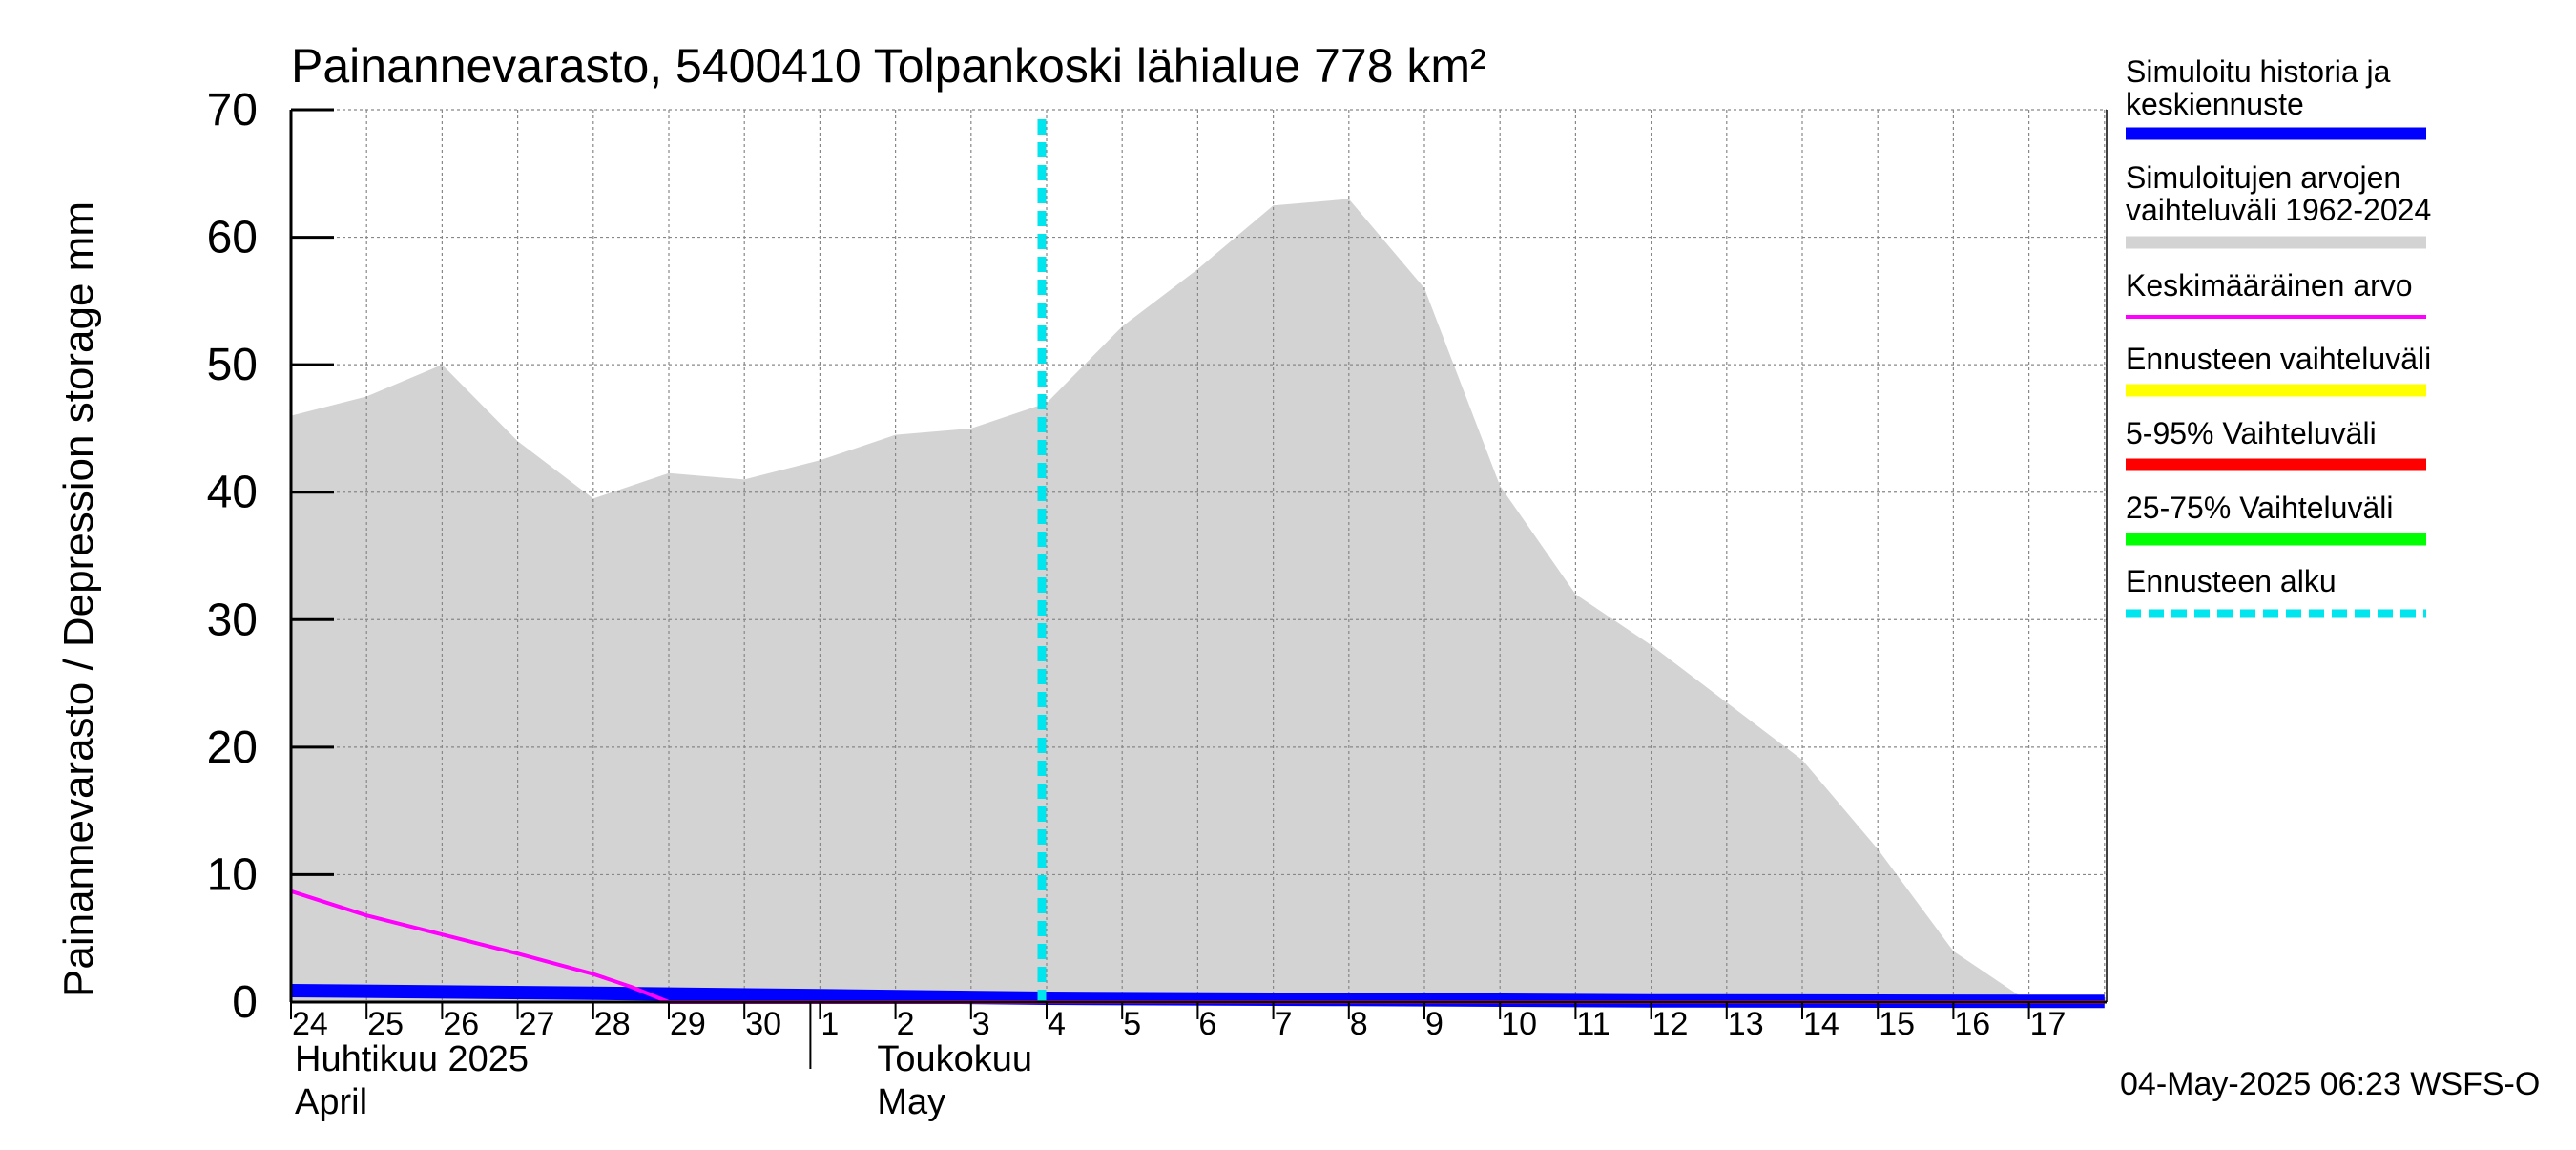 The height and width of the screenshot is (1150, 2576). Describe the element at coordinates (1746, 1024) in the screenshot. I see `x-tick-label: 13` at that location.